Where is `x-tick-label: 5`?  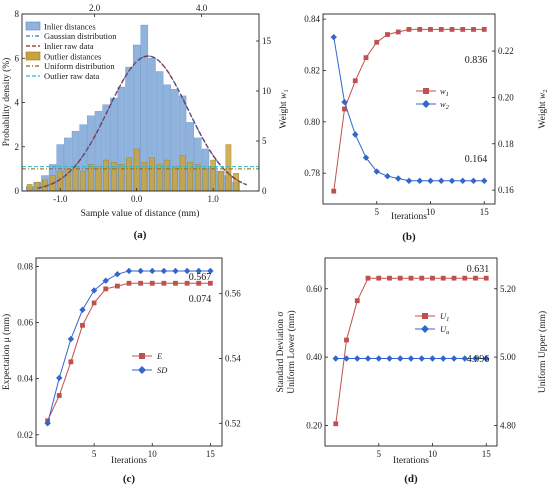
x-tick-label: 5 is located at coordinates (379, 454).